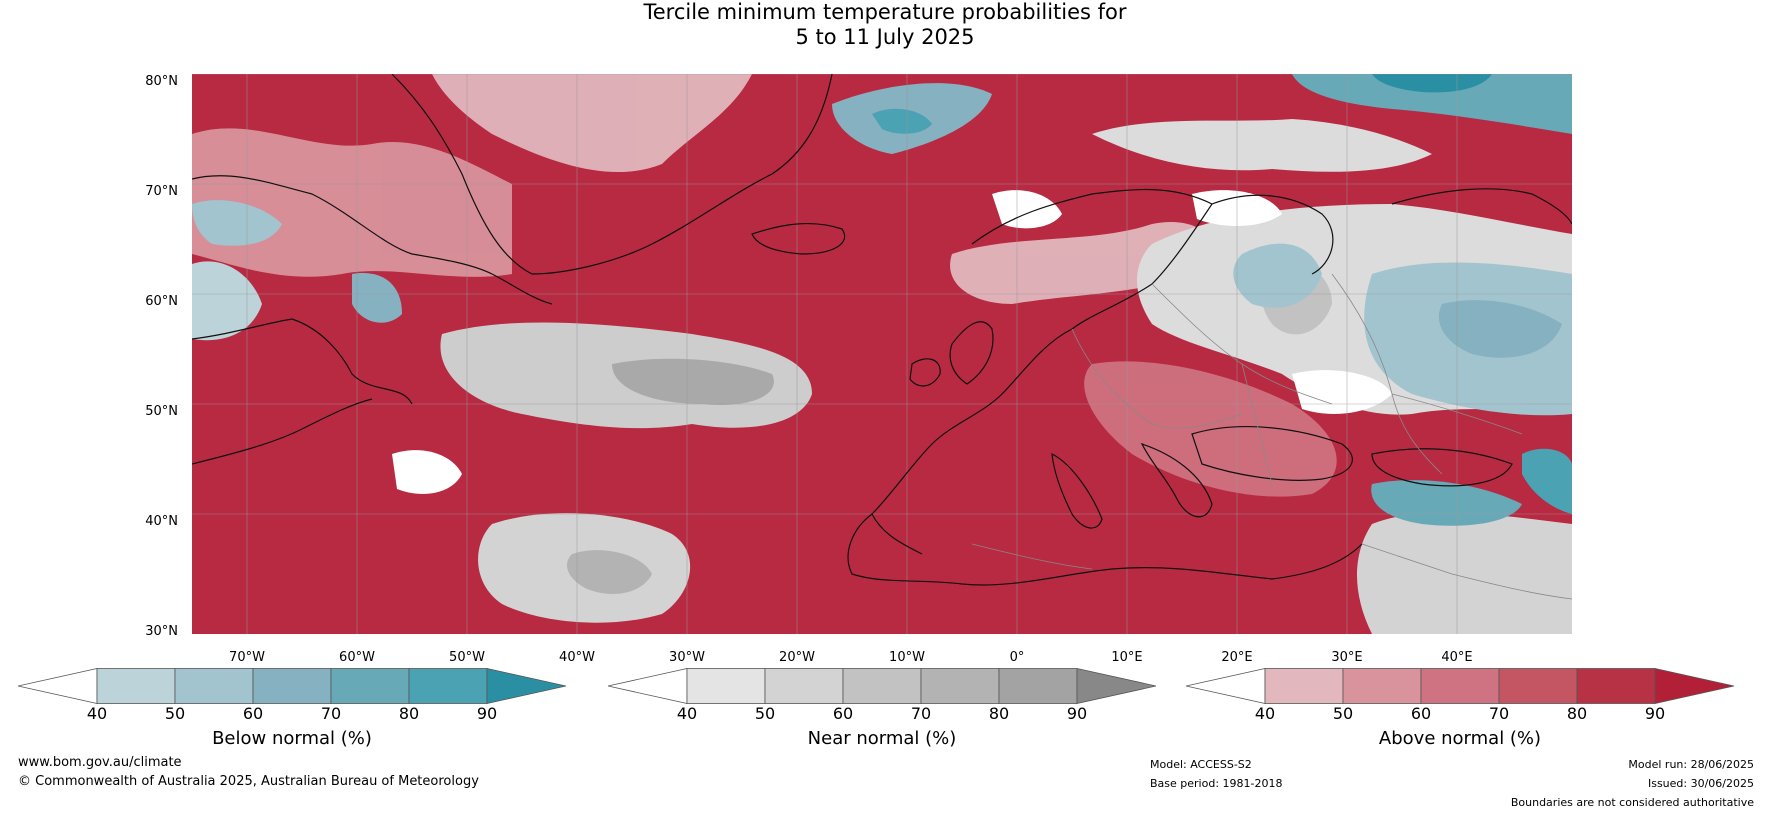  Describe the element at coordinates (1077, 713) in the screenshot. I see `near-tick: 90` at that location.